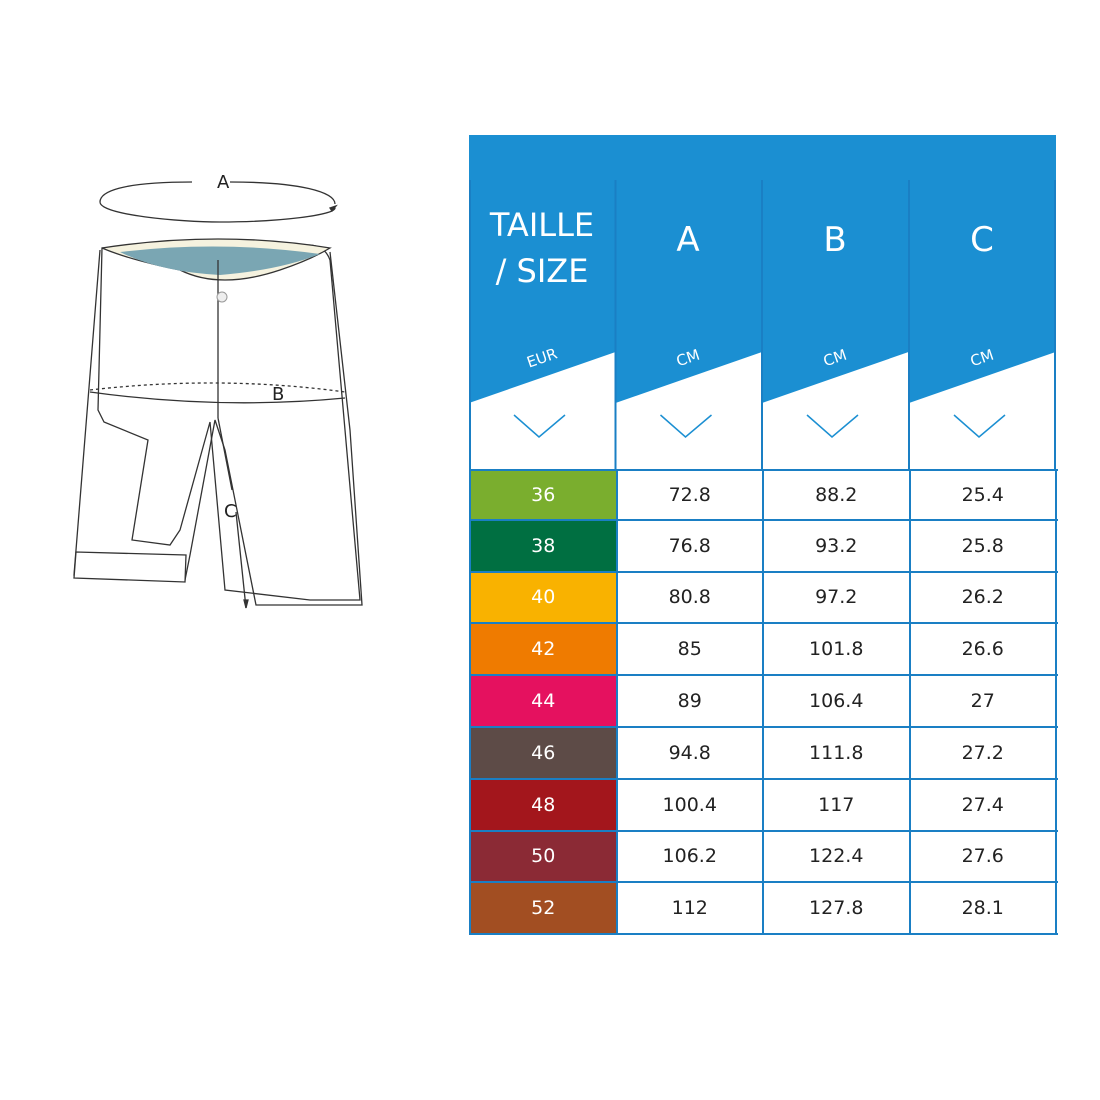 Image resolution: width=1100 pixels, height=1100 pixels. What do you see at coordinates (544, 701) in the screenshot?
I see `size-cell: 44` at bounding box center [544, 701].